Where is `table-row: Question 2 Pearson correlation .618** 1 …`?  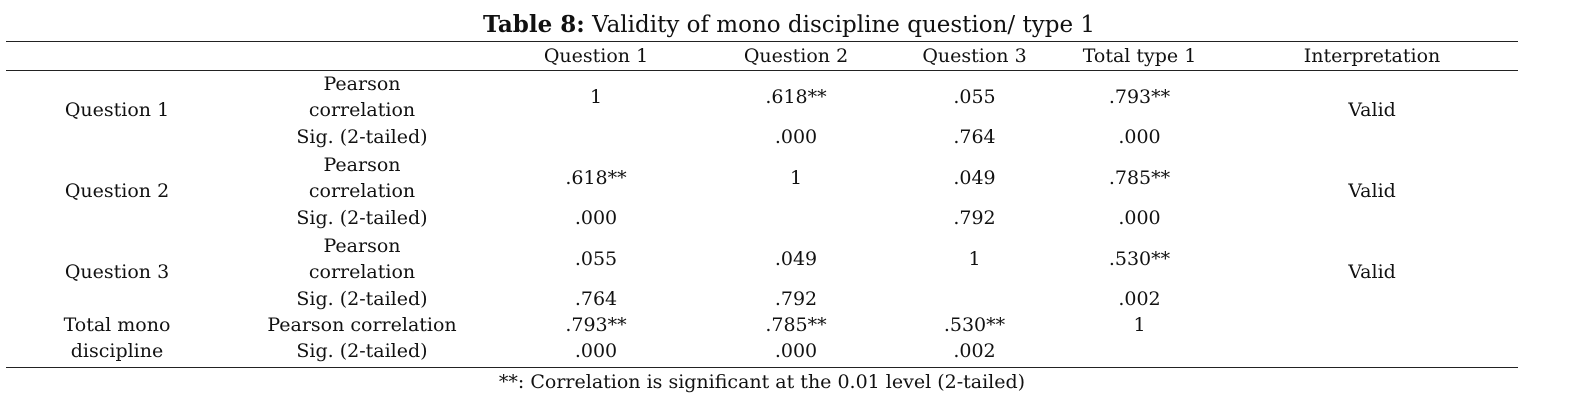 table-row: Question 2 Pearson correlation .618** 1 … is located at coordinates (762, 177).